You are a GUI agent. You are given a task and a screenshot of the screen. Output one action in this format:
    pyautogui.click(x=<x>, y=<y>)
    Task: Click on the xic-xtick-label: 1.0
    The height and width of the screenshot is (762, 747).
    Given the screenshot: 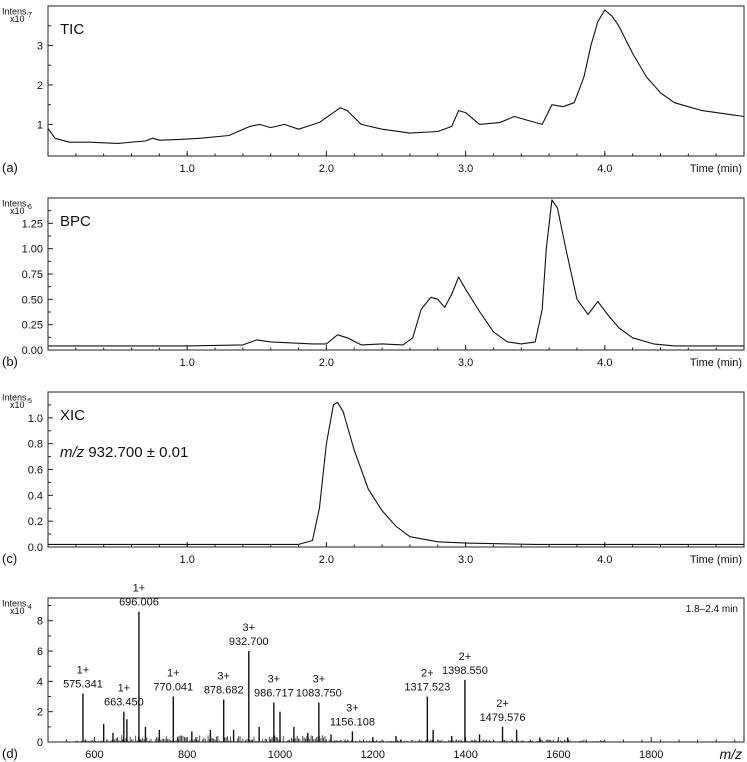 What is the action you would take?
    pyautogui.click(x=187, y=560)
    